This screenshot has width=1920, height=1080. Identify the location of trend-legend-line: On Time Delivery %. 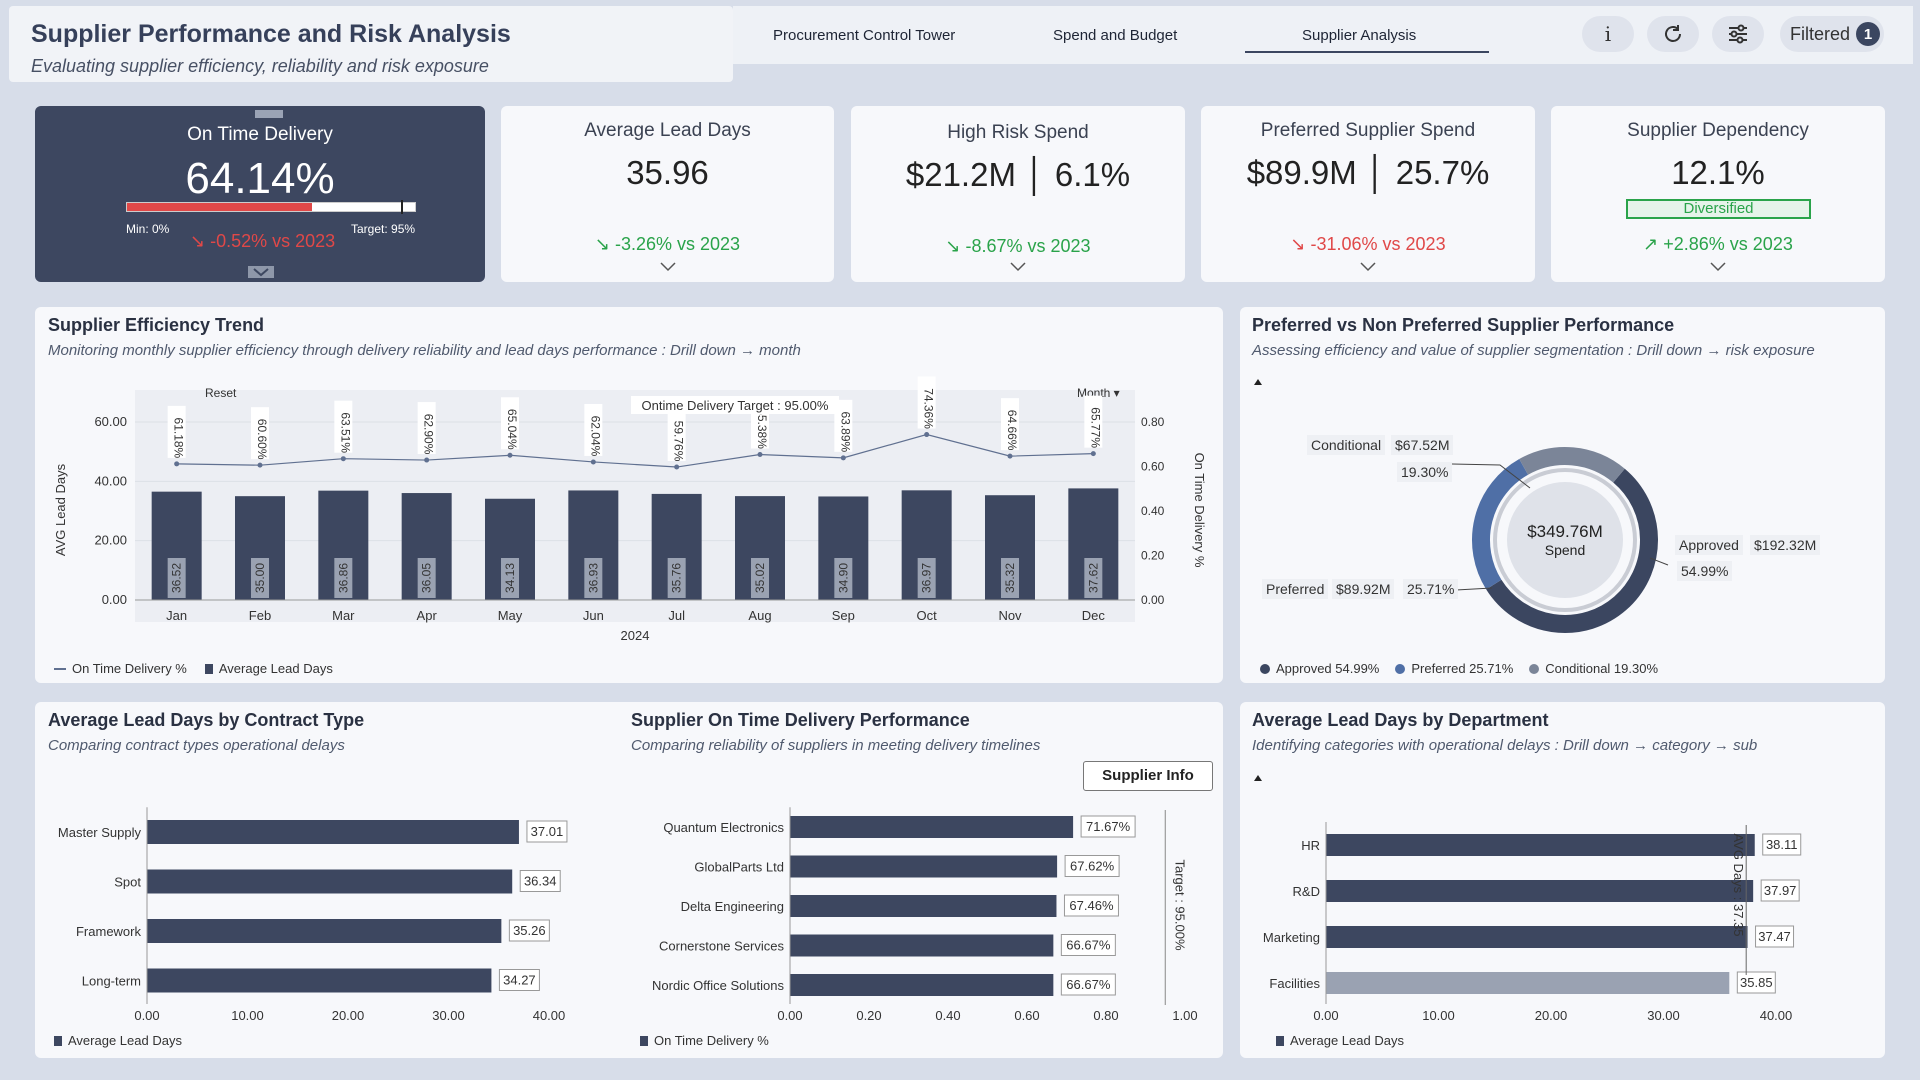
(129, 668).